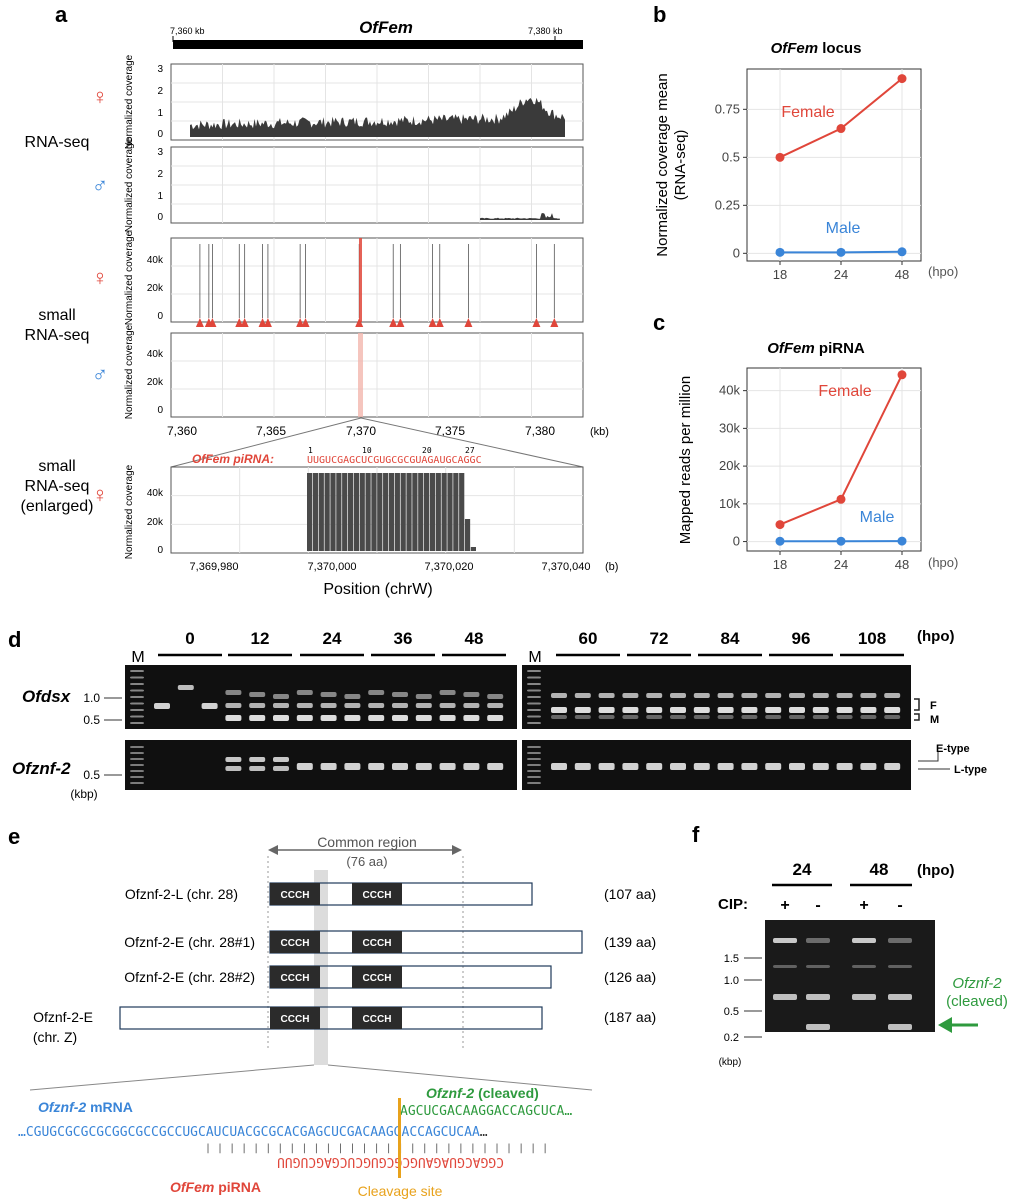 The image size is (1011, 1200). What do you see at coordinates (100, 277) in the screenshot?
I see `female-symbol-small: ♀` at bounding box center [100, 277].